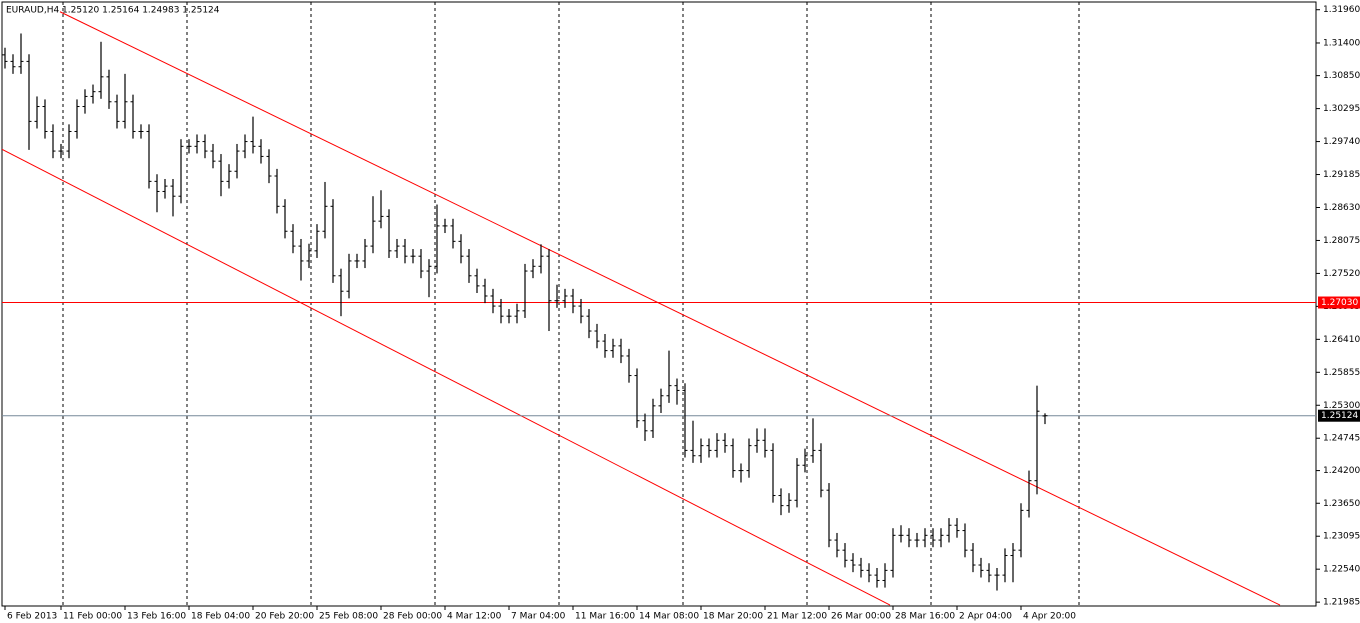  Describe the element at coordinates (985, 617) in the screenshot. I see `x-tick-label: 2 Apr 04:00` at that location.